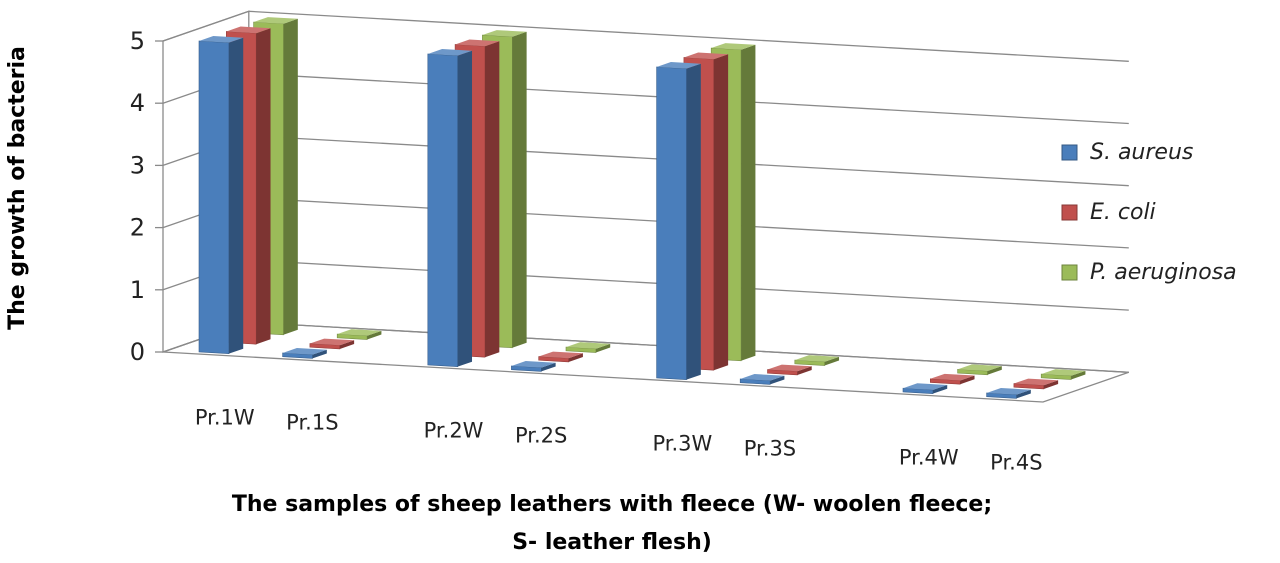 This screenshot has height=563, width=1280. Describe the element at coordinates (137, 352) in the screenshot. I see `y-tick-label: 0` at that location.